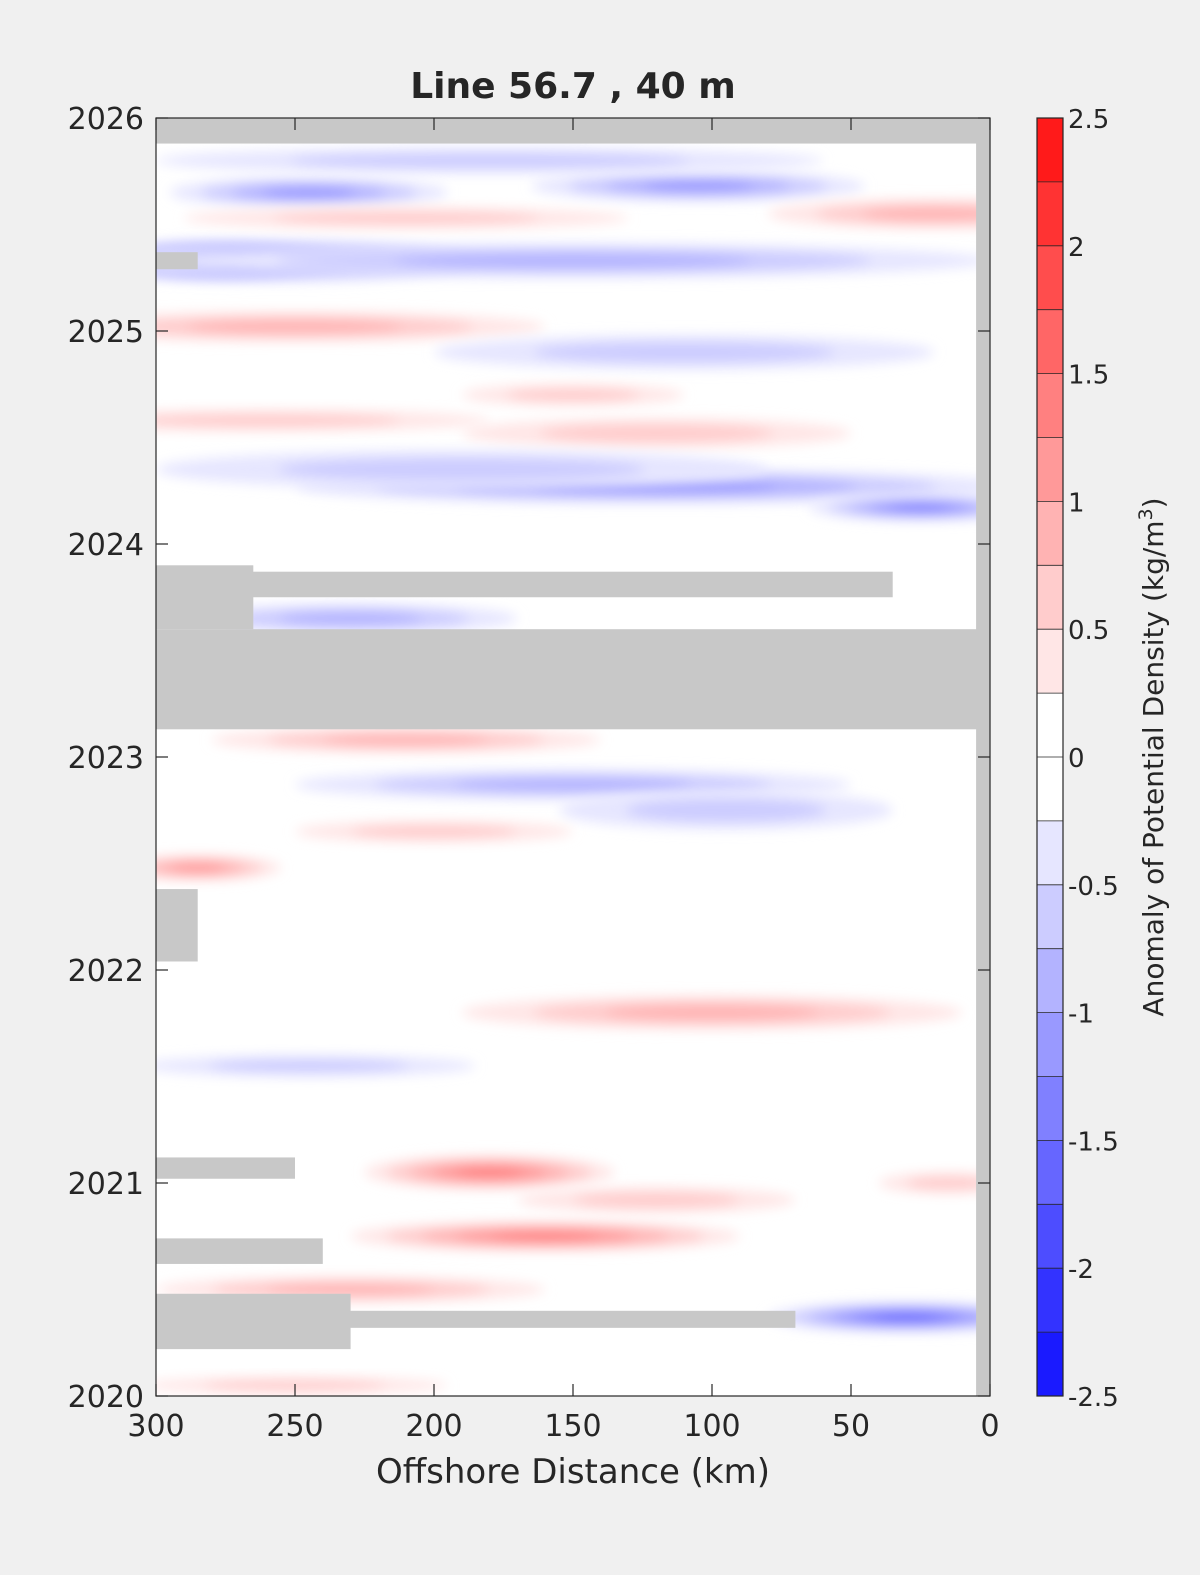 The width and height of the screenshot is (1200, 1575). What do you see at coordinates (572, 1426) in the screenshot?
I see `x-tick-label: 150` at bounding box center [572, 1426].